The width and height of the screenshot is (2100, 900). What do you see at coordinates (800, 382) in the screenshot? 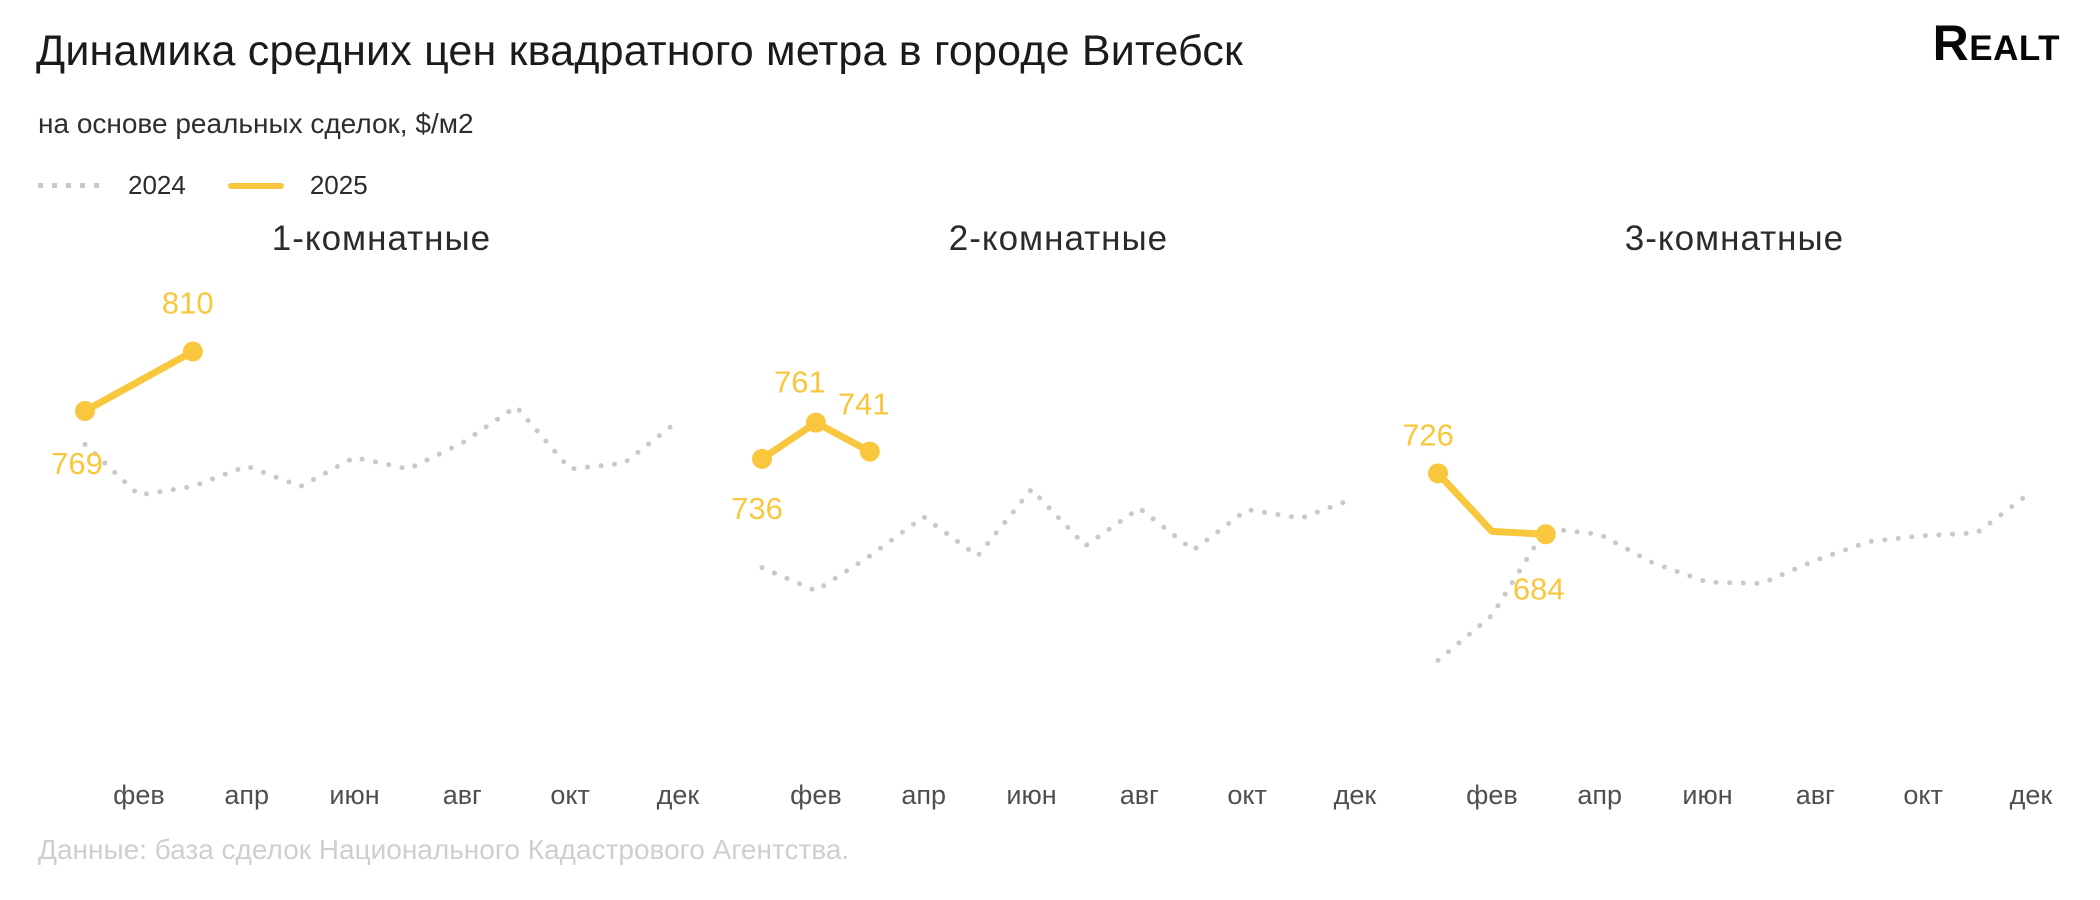
I see `value-label: 761` at bounding box center [800, 382].